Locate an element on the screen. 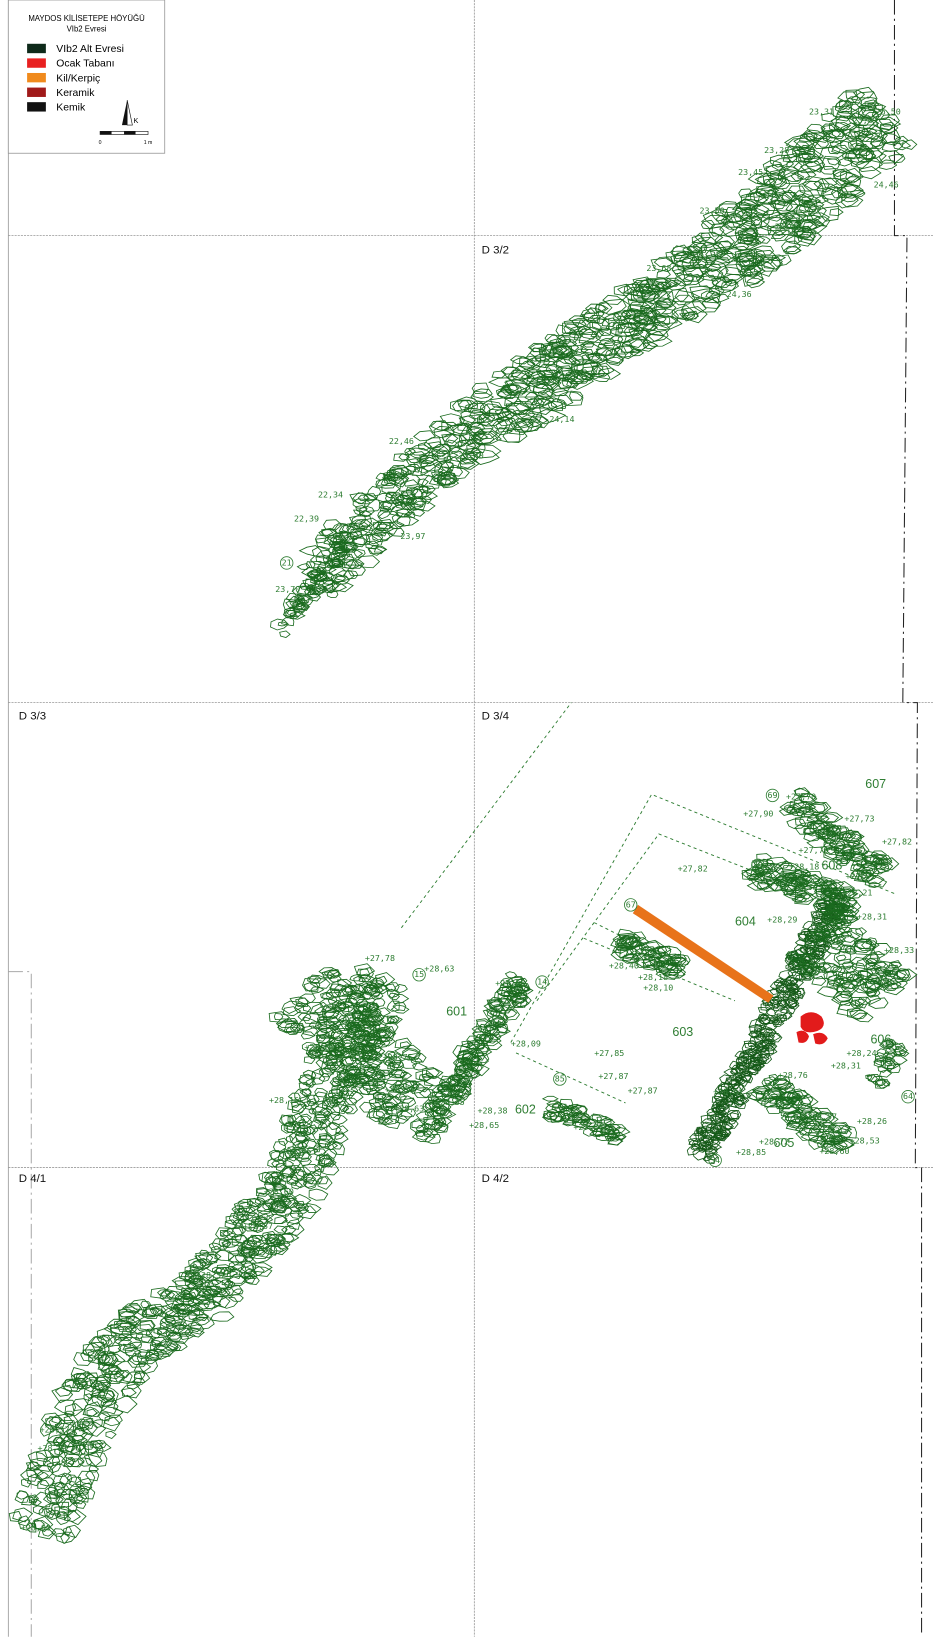 The width and height of the screenshot is (933, 1637). feature-number: 54 is located at coordinates (715, 1160).